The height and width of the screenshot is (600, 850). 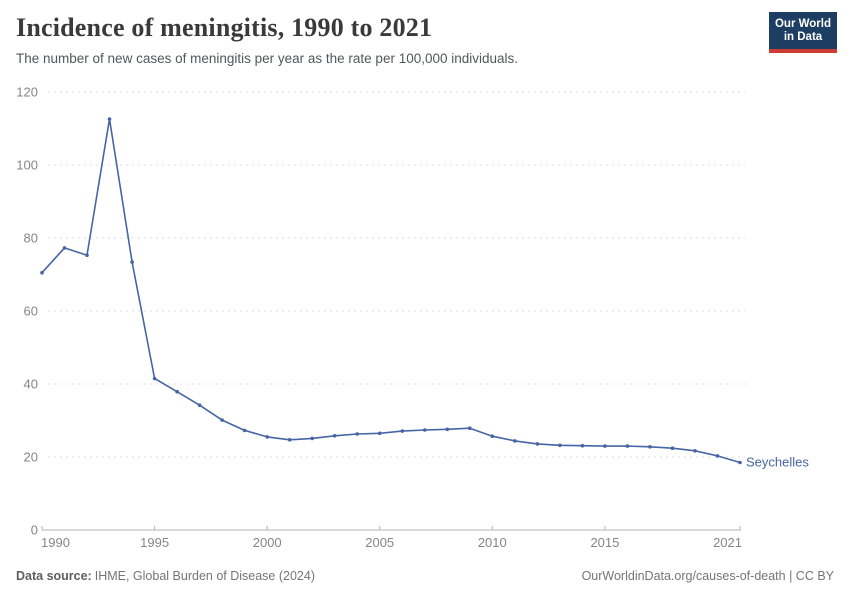 What do you see at coordinates (31, 238) in the screenshot?
I see `y-tick-label: 80` at bounding box center [31, 238].